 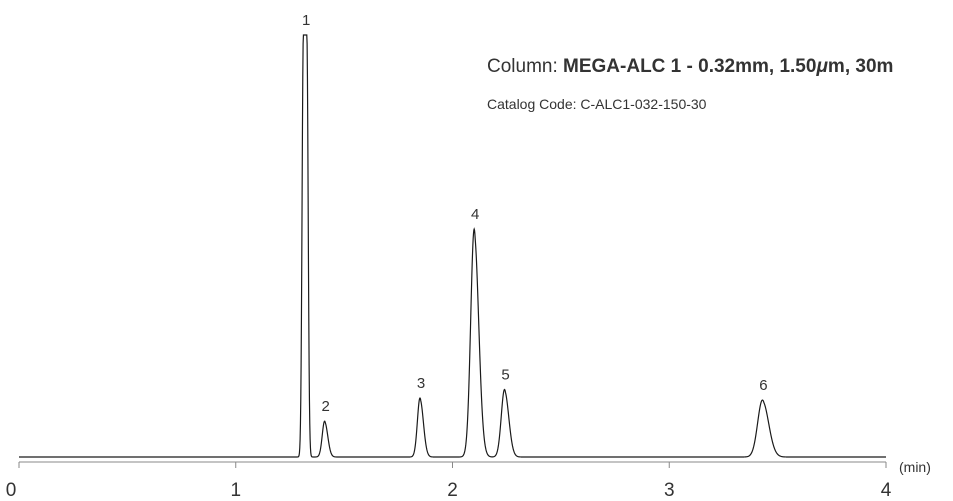 What do you see at coordinates (452, 490) in the screenshot?
I see `x-tick-label: 2` at bounding box center [452, 490].